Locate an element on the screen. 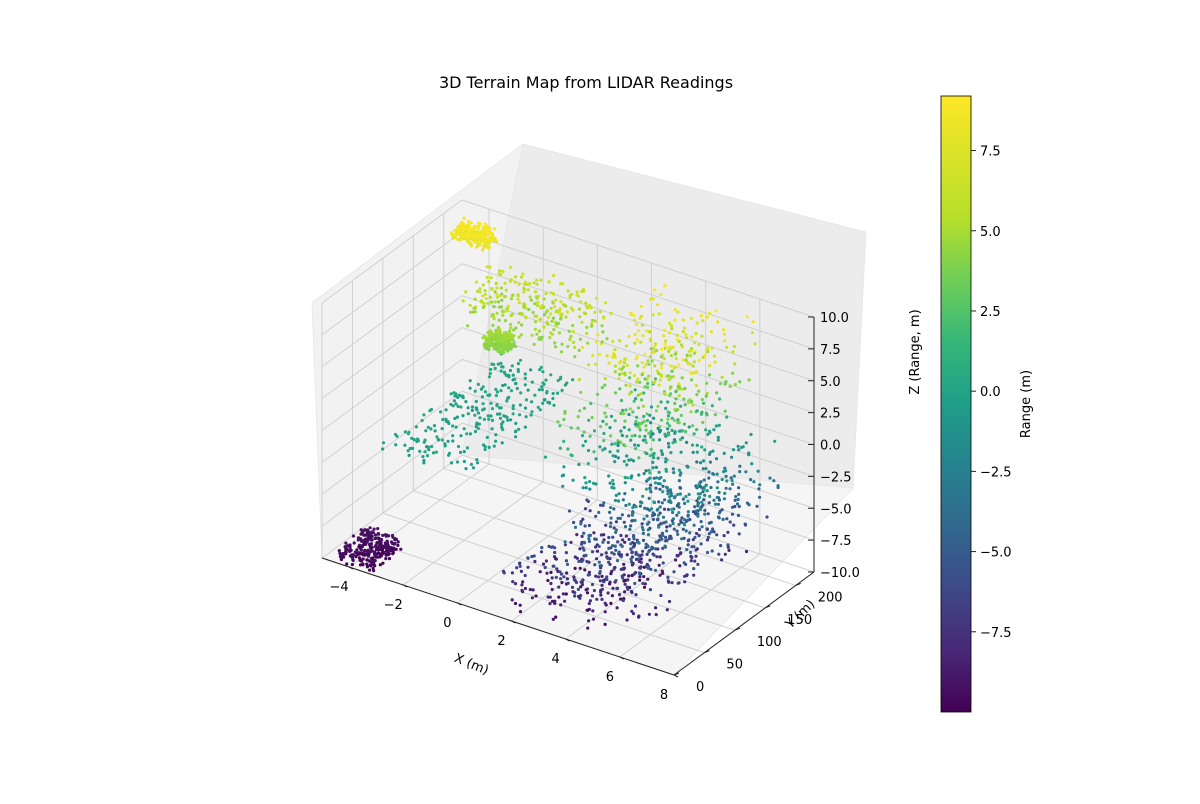 This screenshot has height=804, width=1200. colorbar-tick-label: −7.5 is located at coordinates (996, 633).